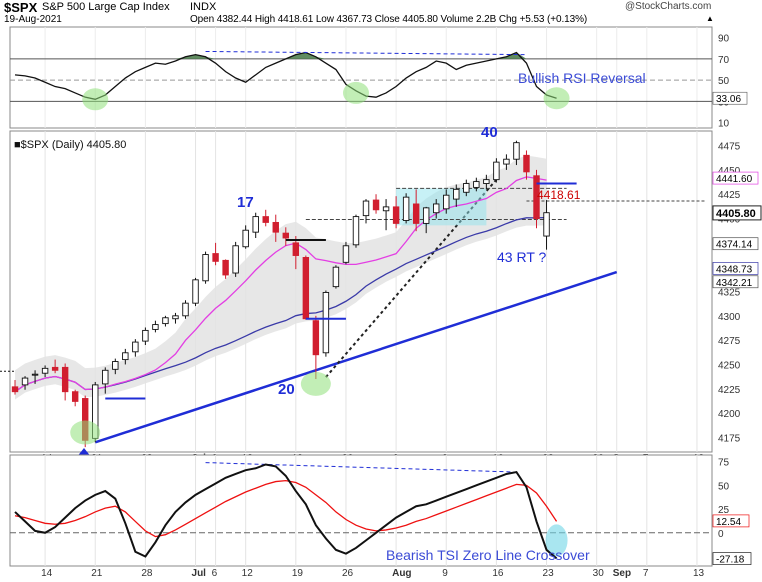 Image resolution: width=762 pixels, height=582 pixels. What do you see at coordinates (245, 202) in the screenshot?
I see `price-annotation-17: 17` at bounding box center [245, 202].